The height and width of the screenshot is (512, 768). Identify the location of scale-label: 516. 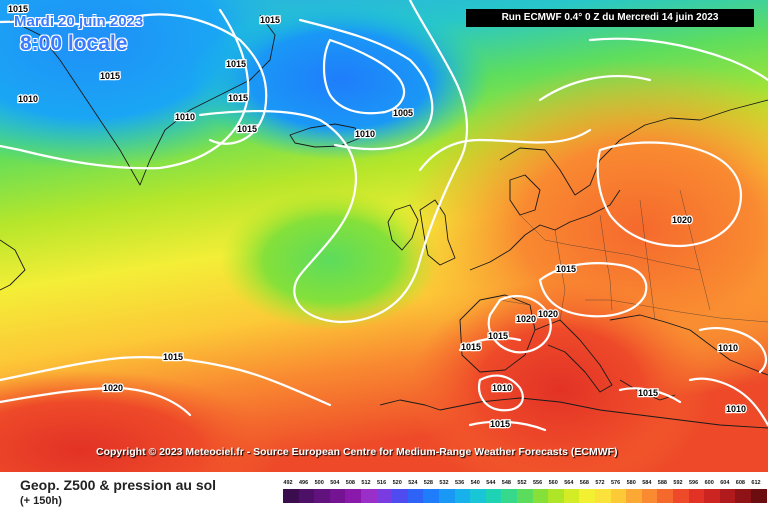
(382, 483).